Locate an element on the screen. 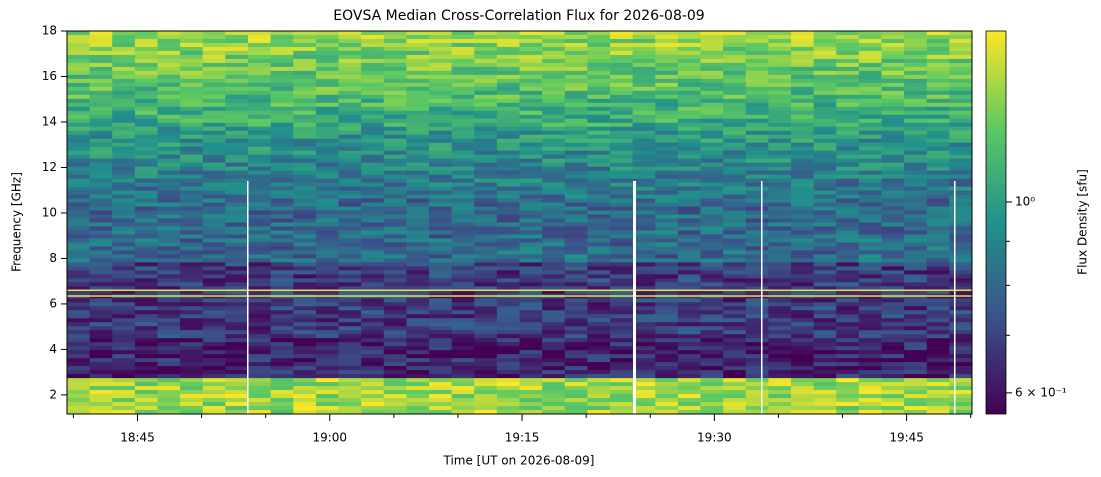 This screenshot has width=1101, height=477. texture-gap is located at coordinates (248, 297).